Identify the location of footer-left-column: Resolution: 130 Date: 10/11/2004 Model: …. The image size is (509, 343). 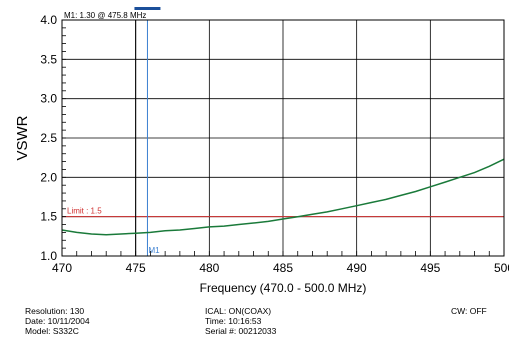
(57, 321).